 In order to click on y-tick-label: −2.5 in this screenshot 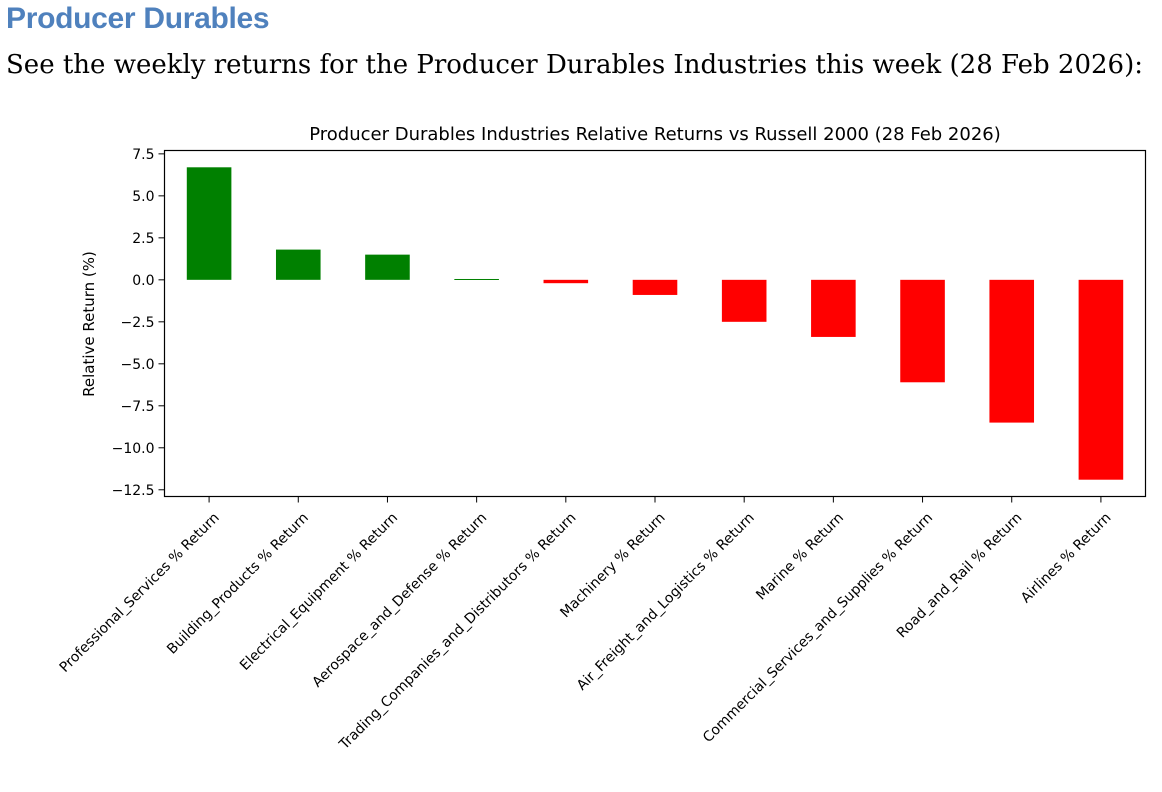, I will do `click(138, 323)`.